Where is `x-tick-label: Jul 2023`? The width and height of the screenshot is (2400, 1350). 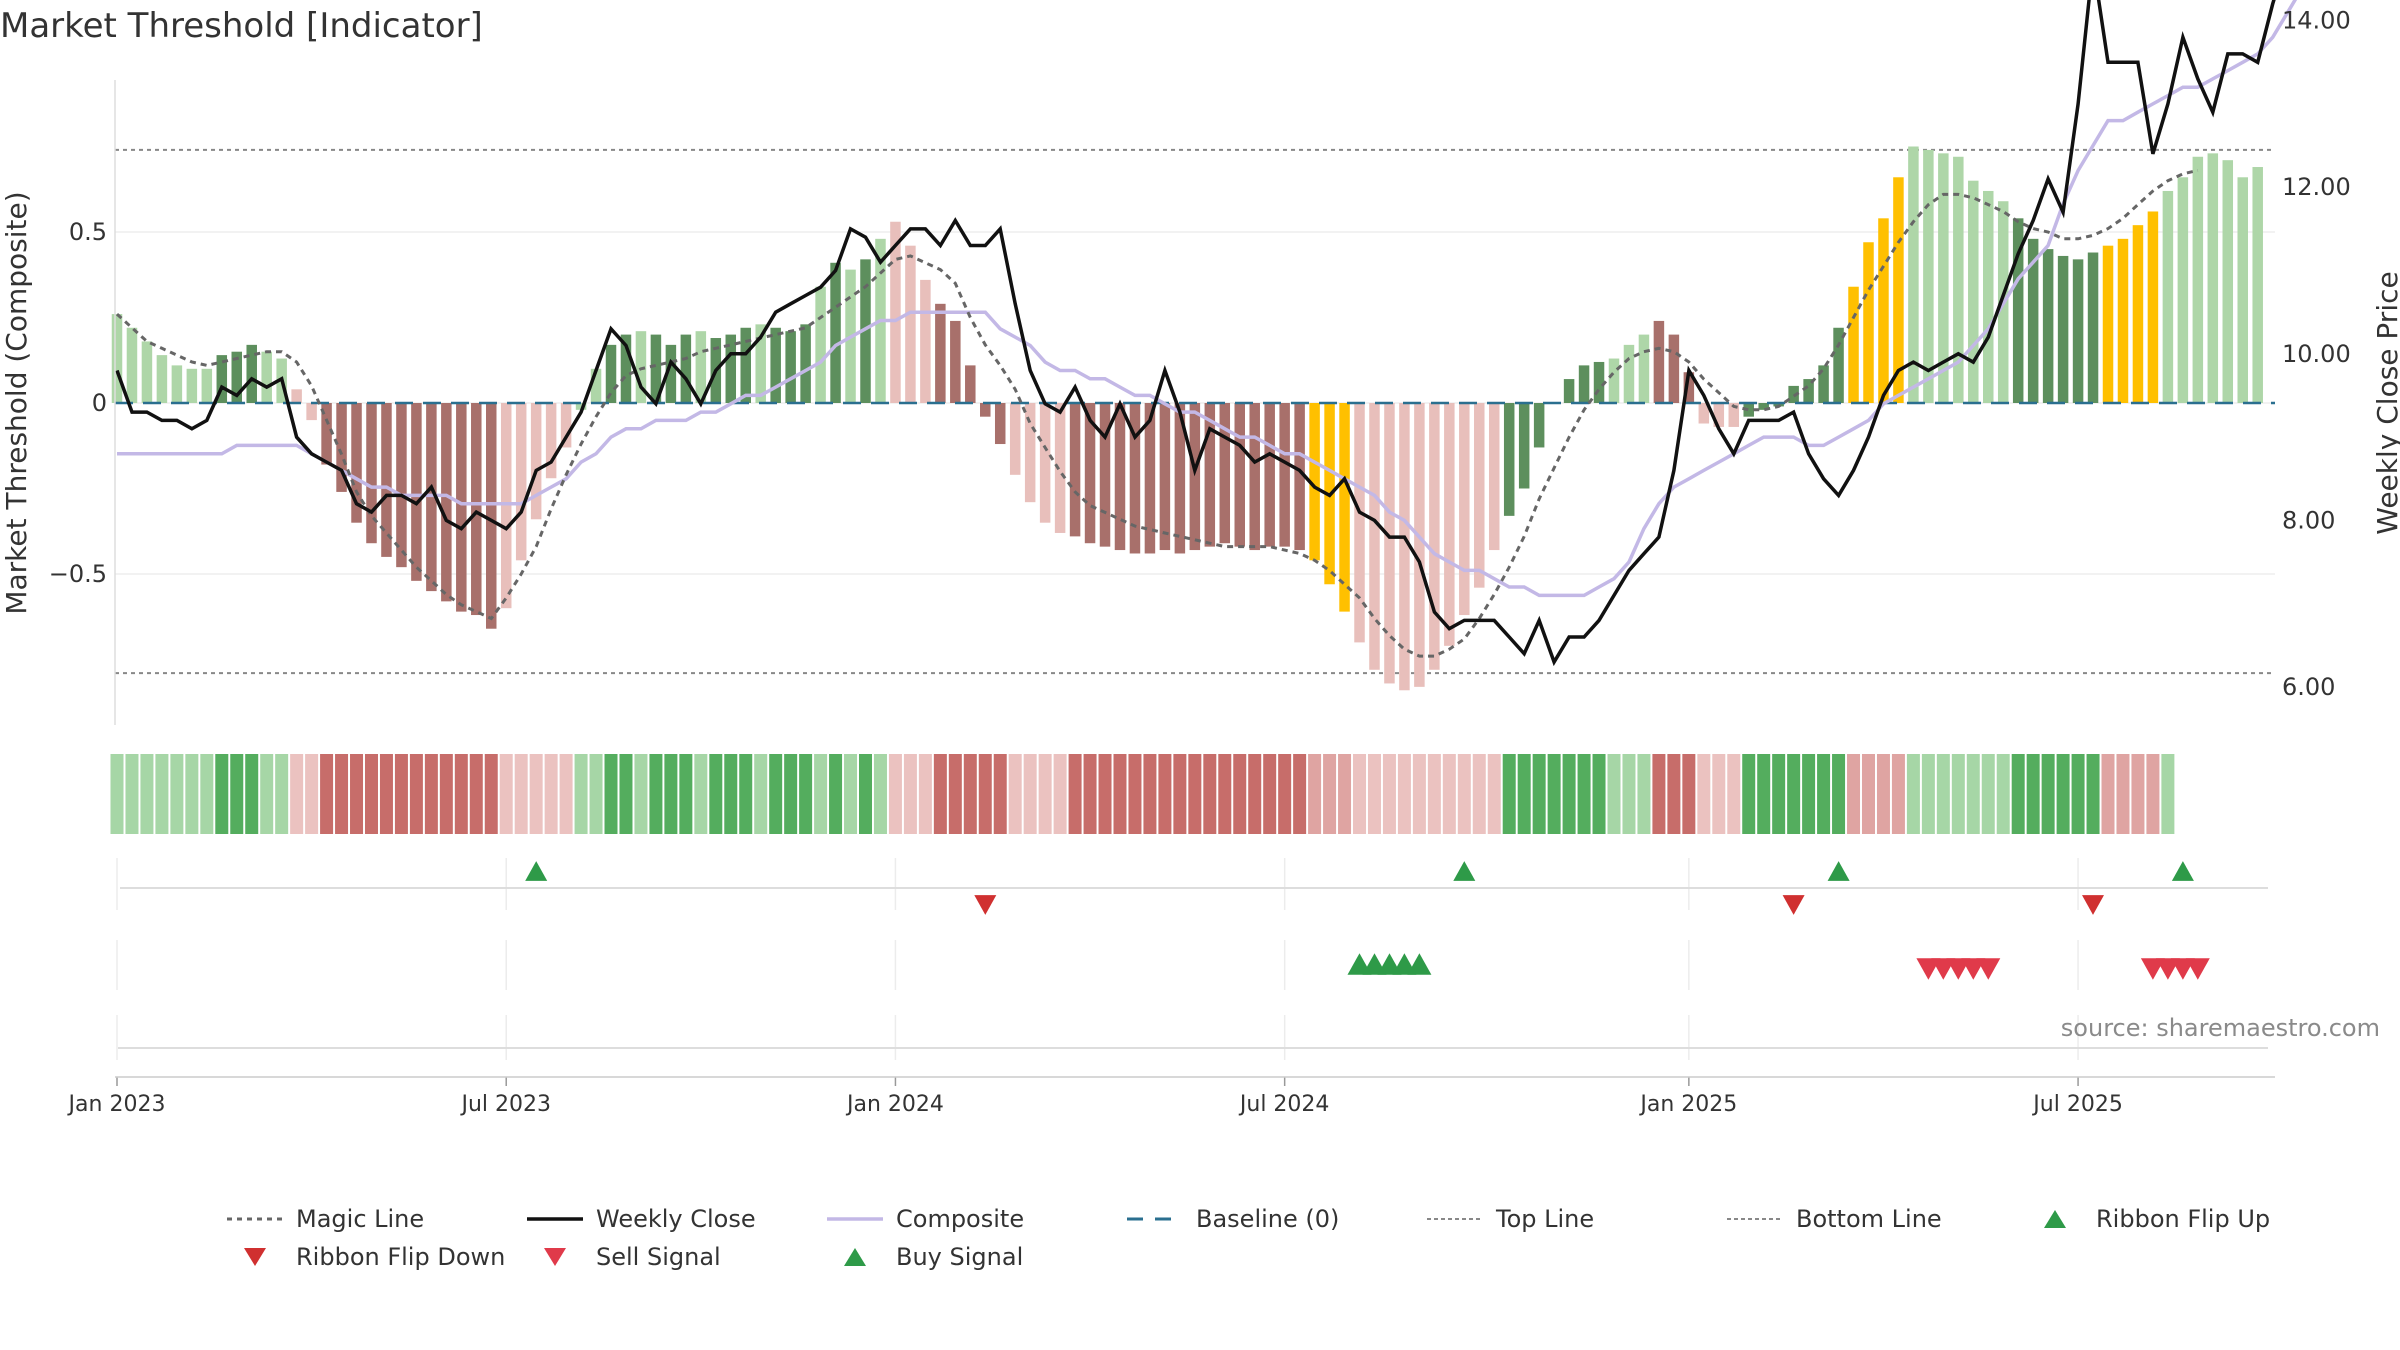 x-tick-label: Jul 2023 is located at coordinates (505, 1104).